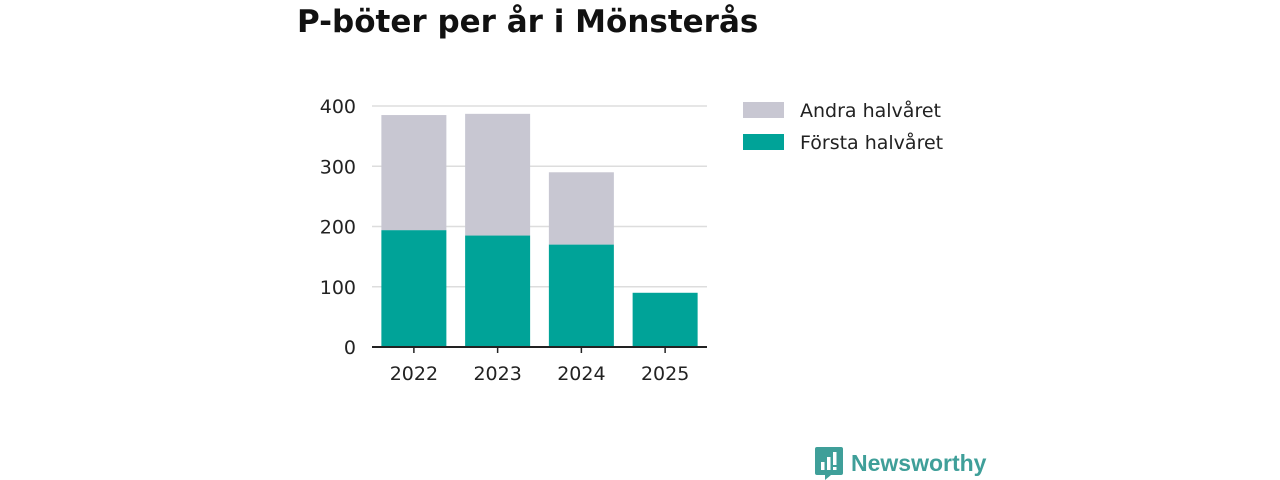 The height and width of the screenshot is (480, 1280). I want to click on x-tick-label-2024: 2024, so click(581, 374).